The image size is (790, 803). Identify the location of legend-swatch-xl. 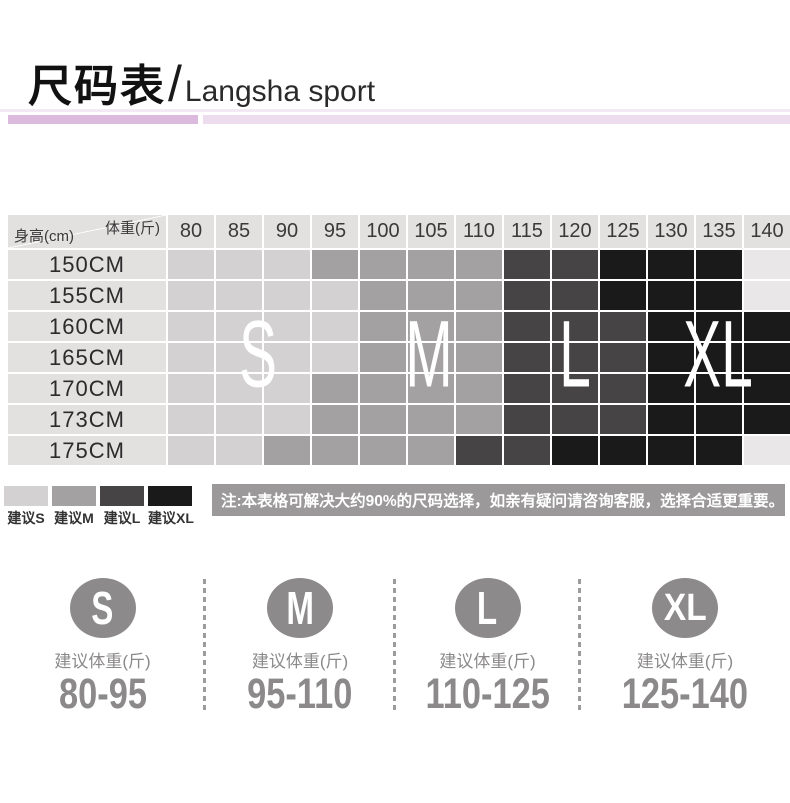
(170, 496).